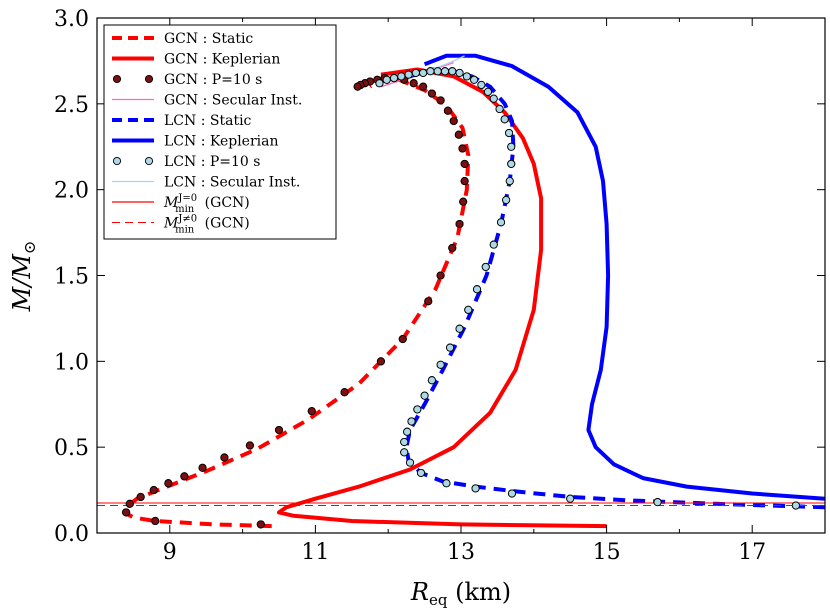 The height and width of the screenshot is (609, 830). Describe the element at coordinates (186, 162) in the screenshot. I see `legend-entry: LCN : P=10 s` at that location.